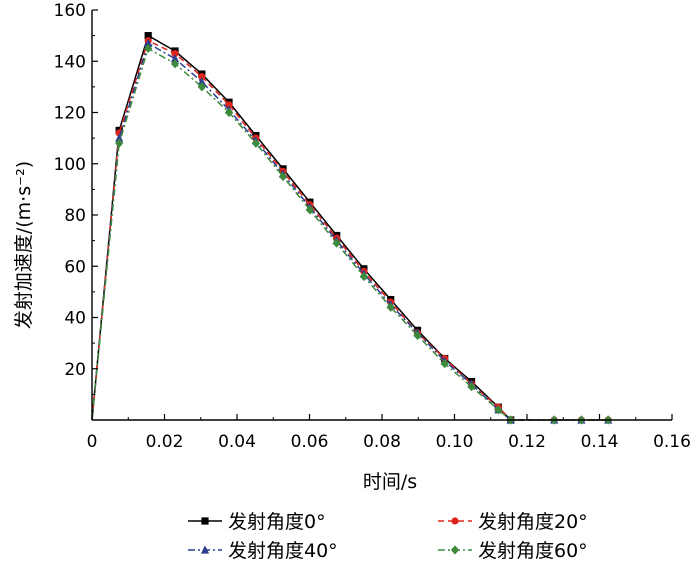  I want to click on y-axis-title: 发射加速度/(m·s⁻²), so click(24, 245).